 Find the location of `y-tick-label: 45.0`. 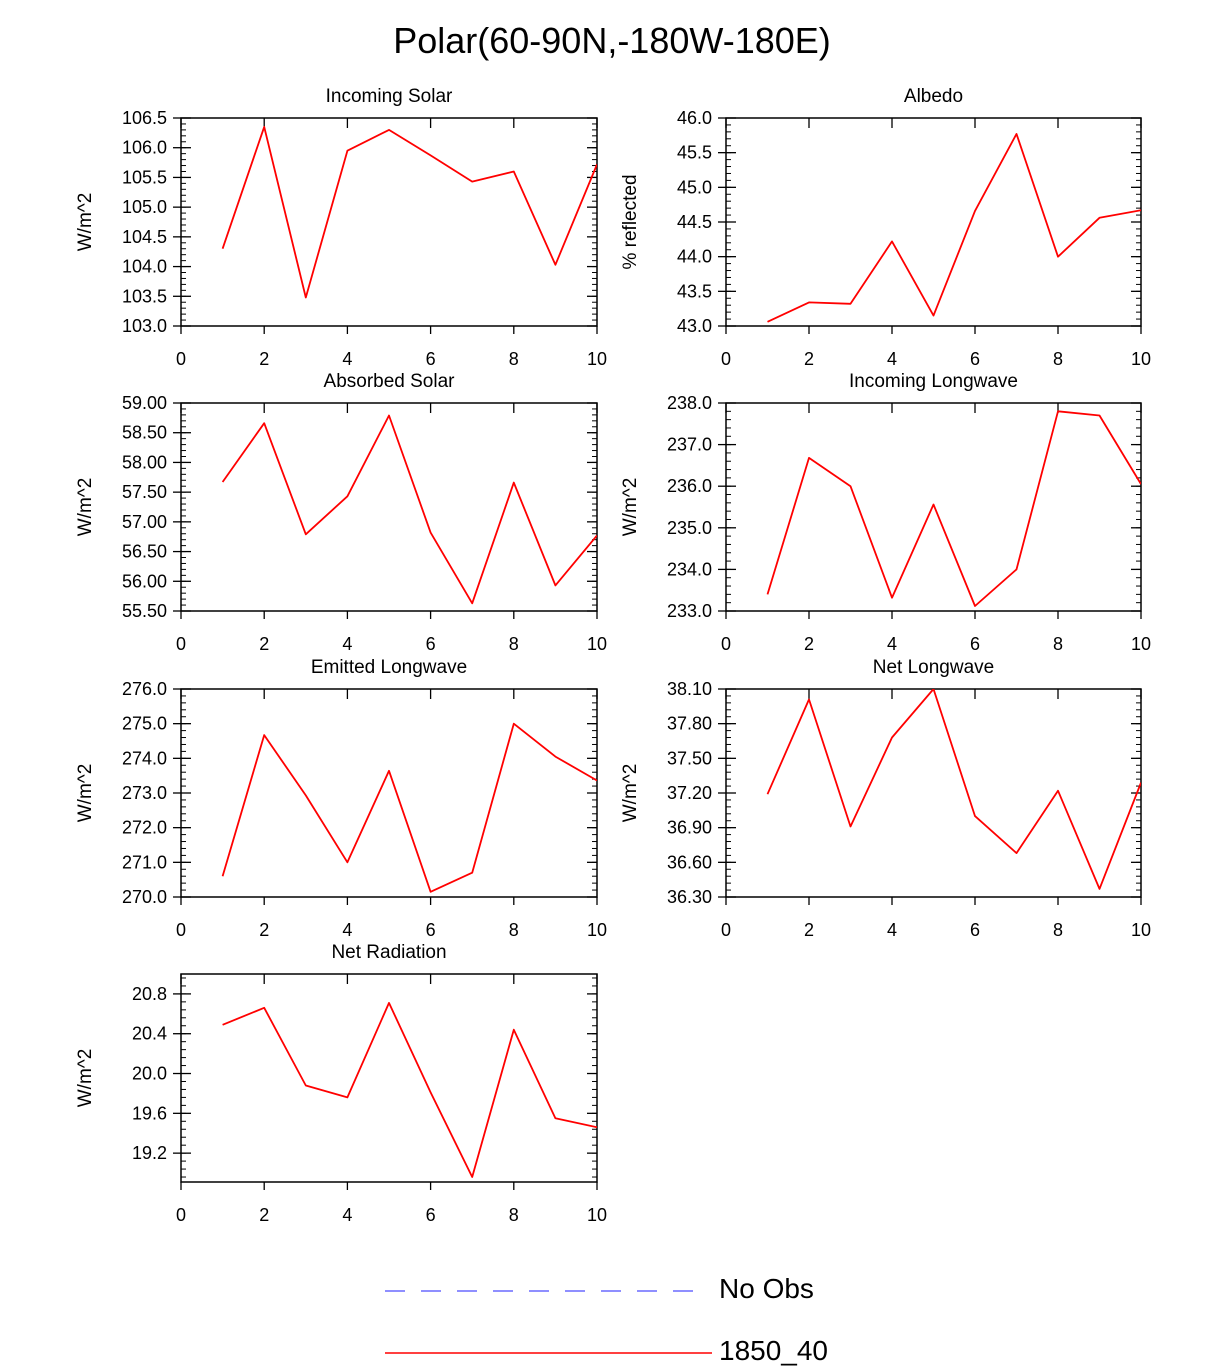

y-tick-label: 45.0 is located at coordinates (694, 187).